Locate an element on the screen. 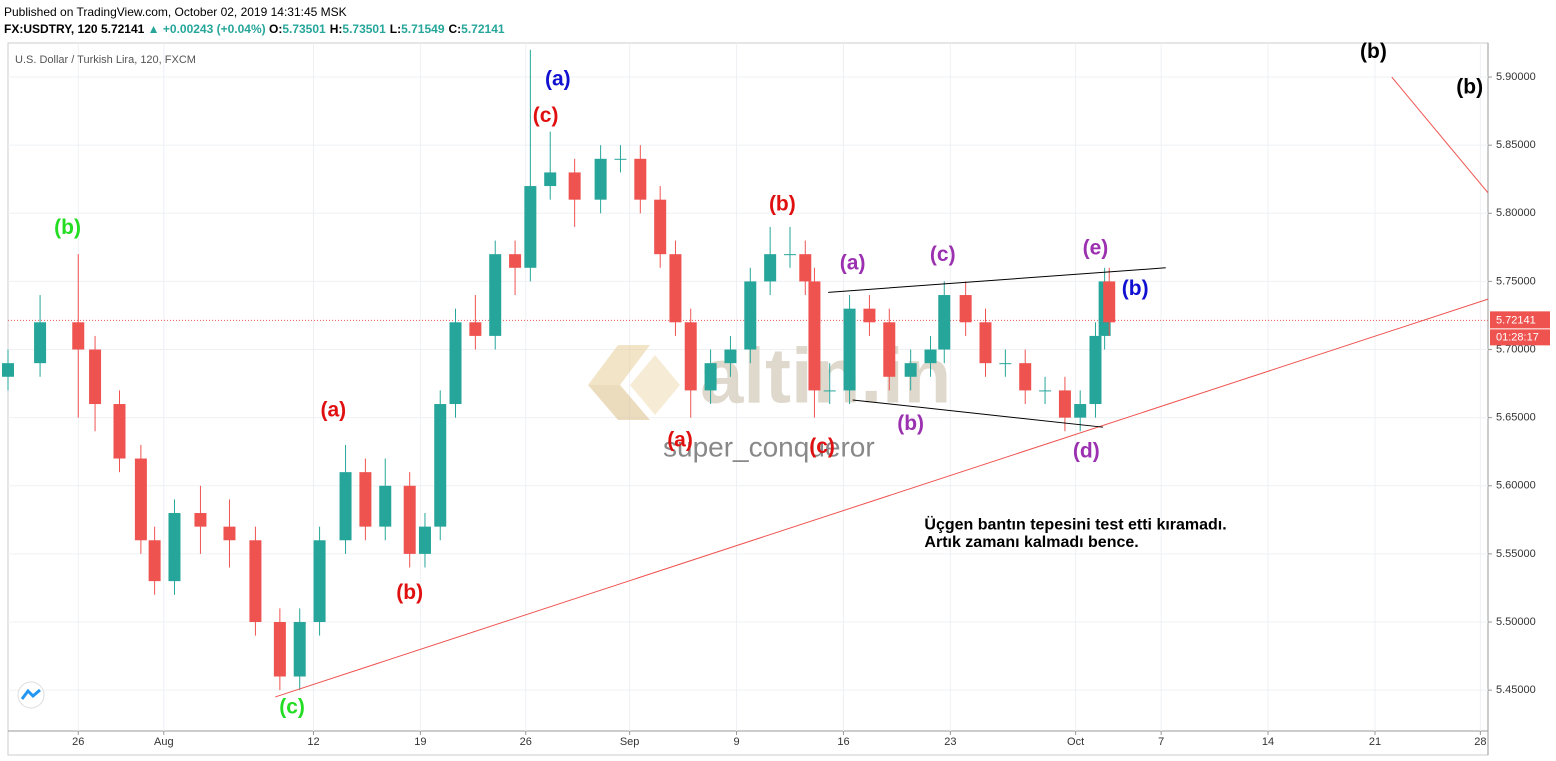  note: Artık zamanı kalmadı bence. is located at coordinates (1031, 542).